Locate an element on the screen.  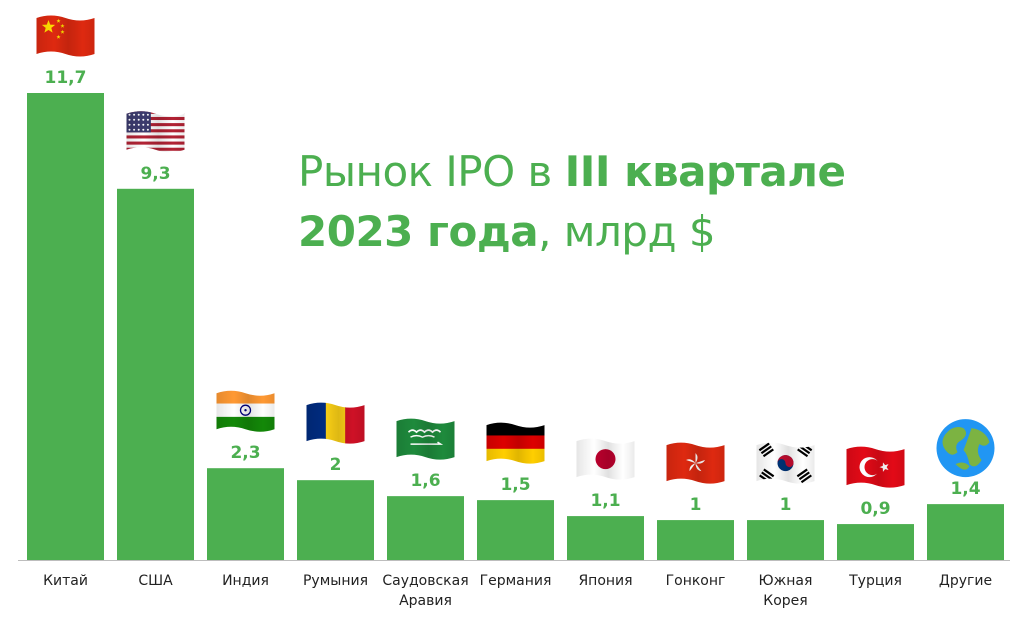
x-tick-label: США is located at coordinates (155, 581).